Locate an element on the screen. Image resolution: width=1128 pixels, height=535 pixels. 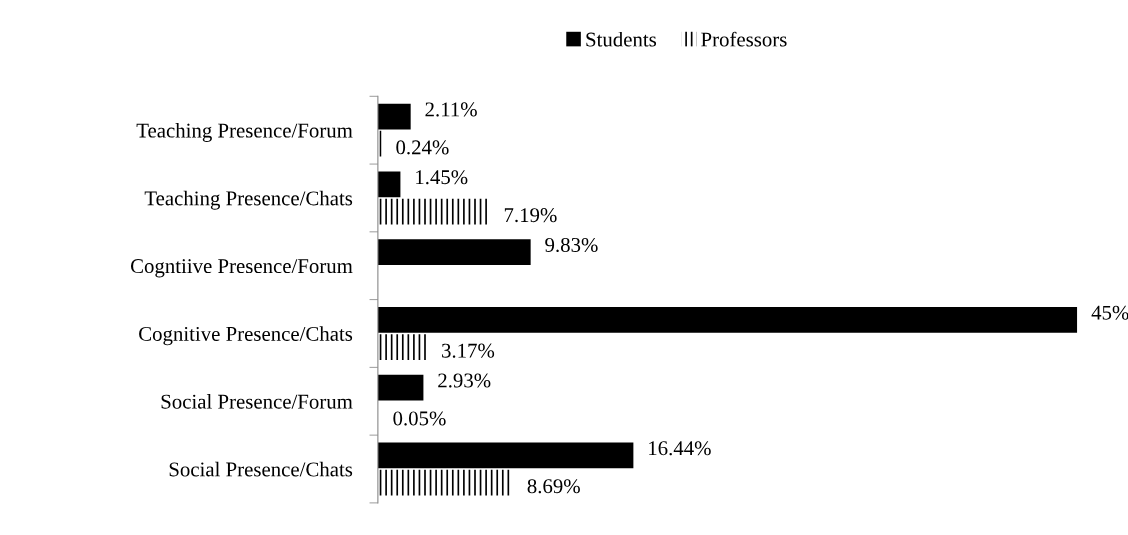
data-label: 0.05% is located at coordinates (419, 418).